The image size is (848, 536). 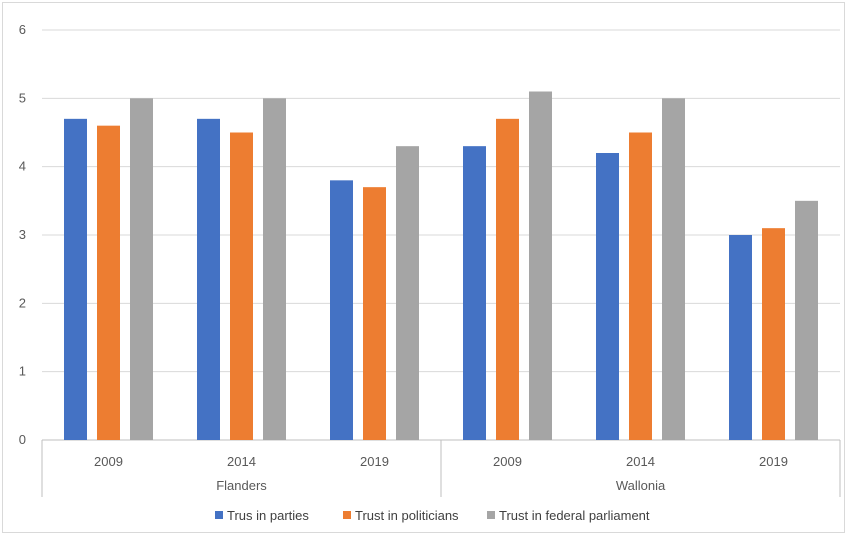 I want to click on y-tick-label: 3, so click(x=22, y=234).